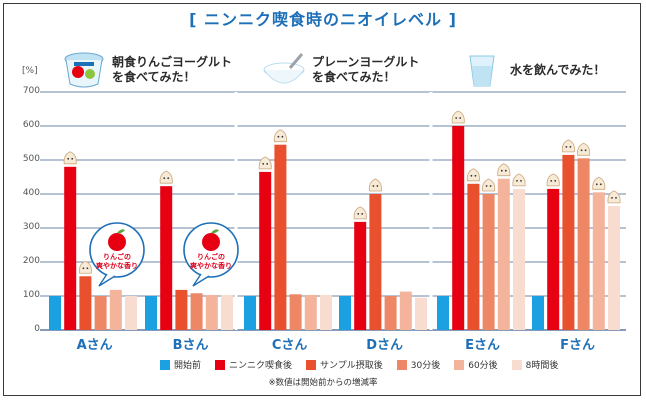 The image size is (646, 402). Describe the element at coordinates (483, 345) in the screenshot. I see `category-label: Eさん` at that location.